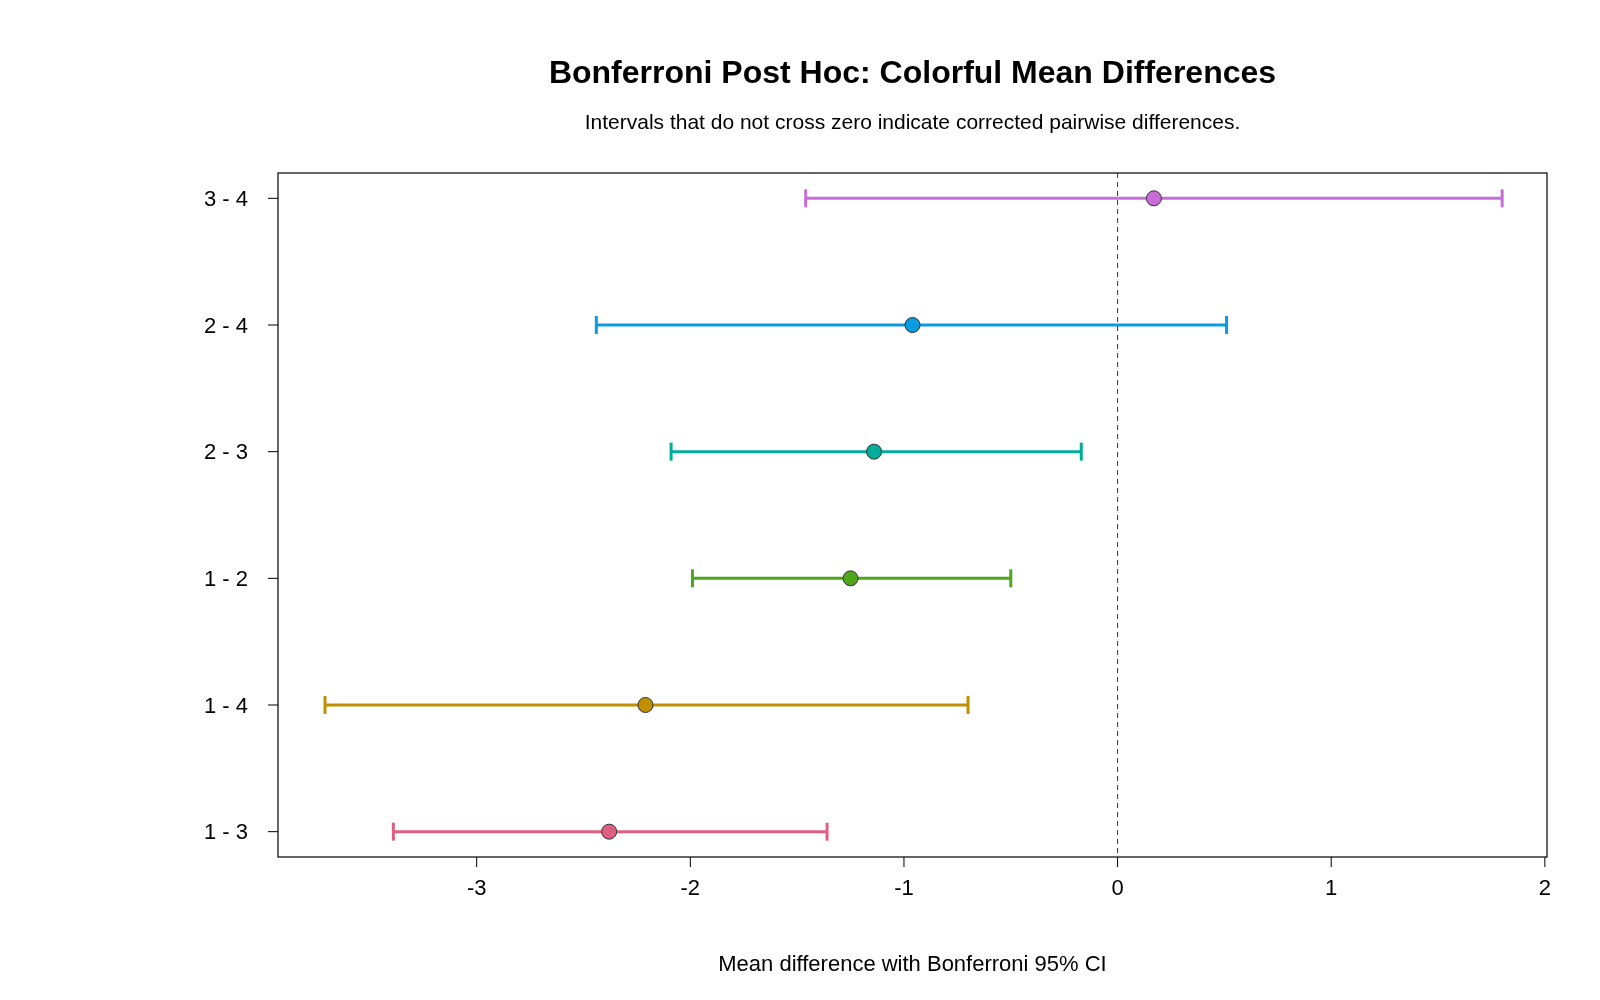  What do you see at coordinates (1331, 887) in the screenshot?
I see `x-tick-label: 1` at bounding box center [1331, 887].